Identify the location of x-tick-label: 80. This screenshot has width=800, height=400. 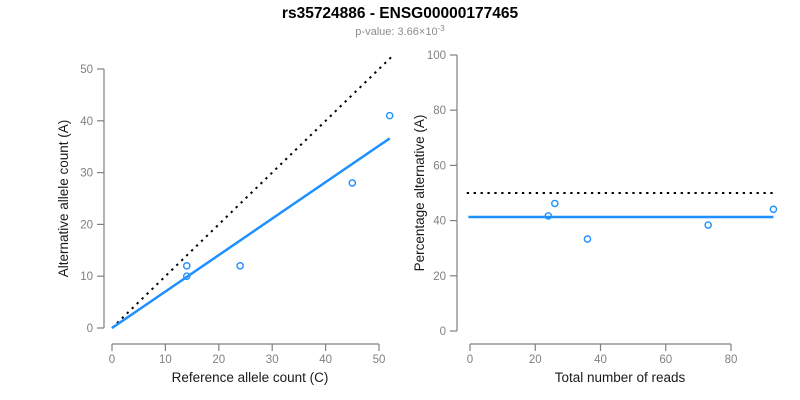
(731, 360).